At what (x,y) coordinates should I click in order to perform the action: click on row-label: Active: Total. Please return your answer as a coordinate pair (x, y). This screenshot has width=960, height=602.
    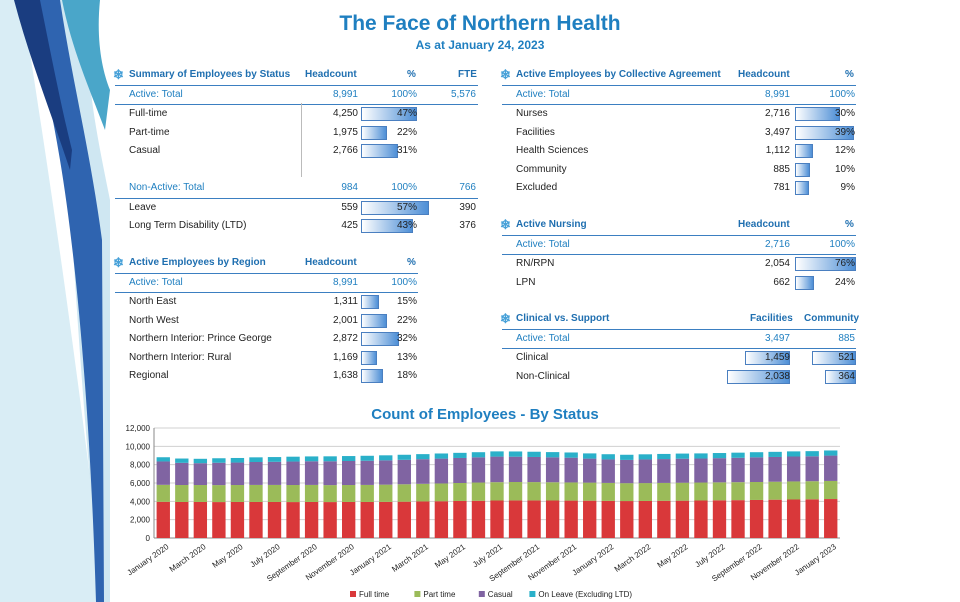
    Looking at the image, I should click on (543, 94).